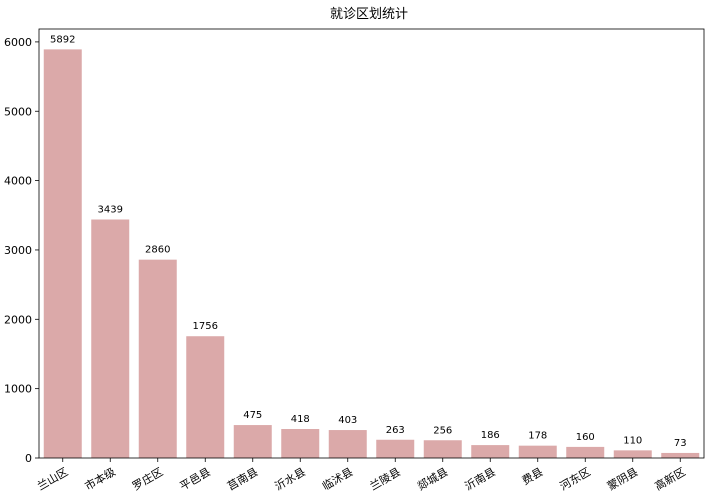 This screenshot has width=710, height=495. I want to click on data-label-9: 256, so click(442, 430).